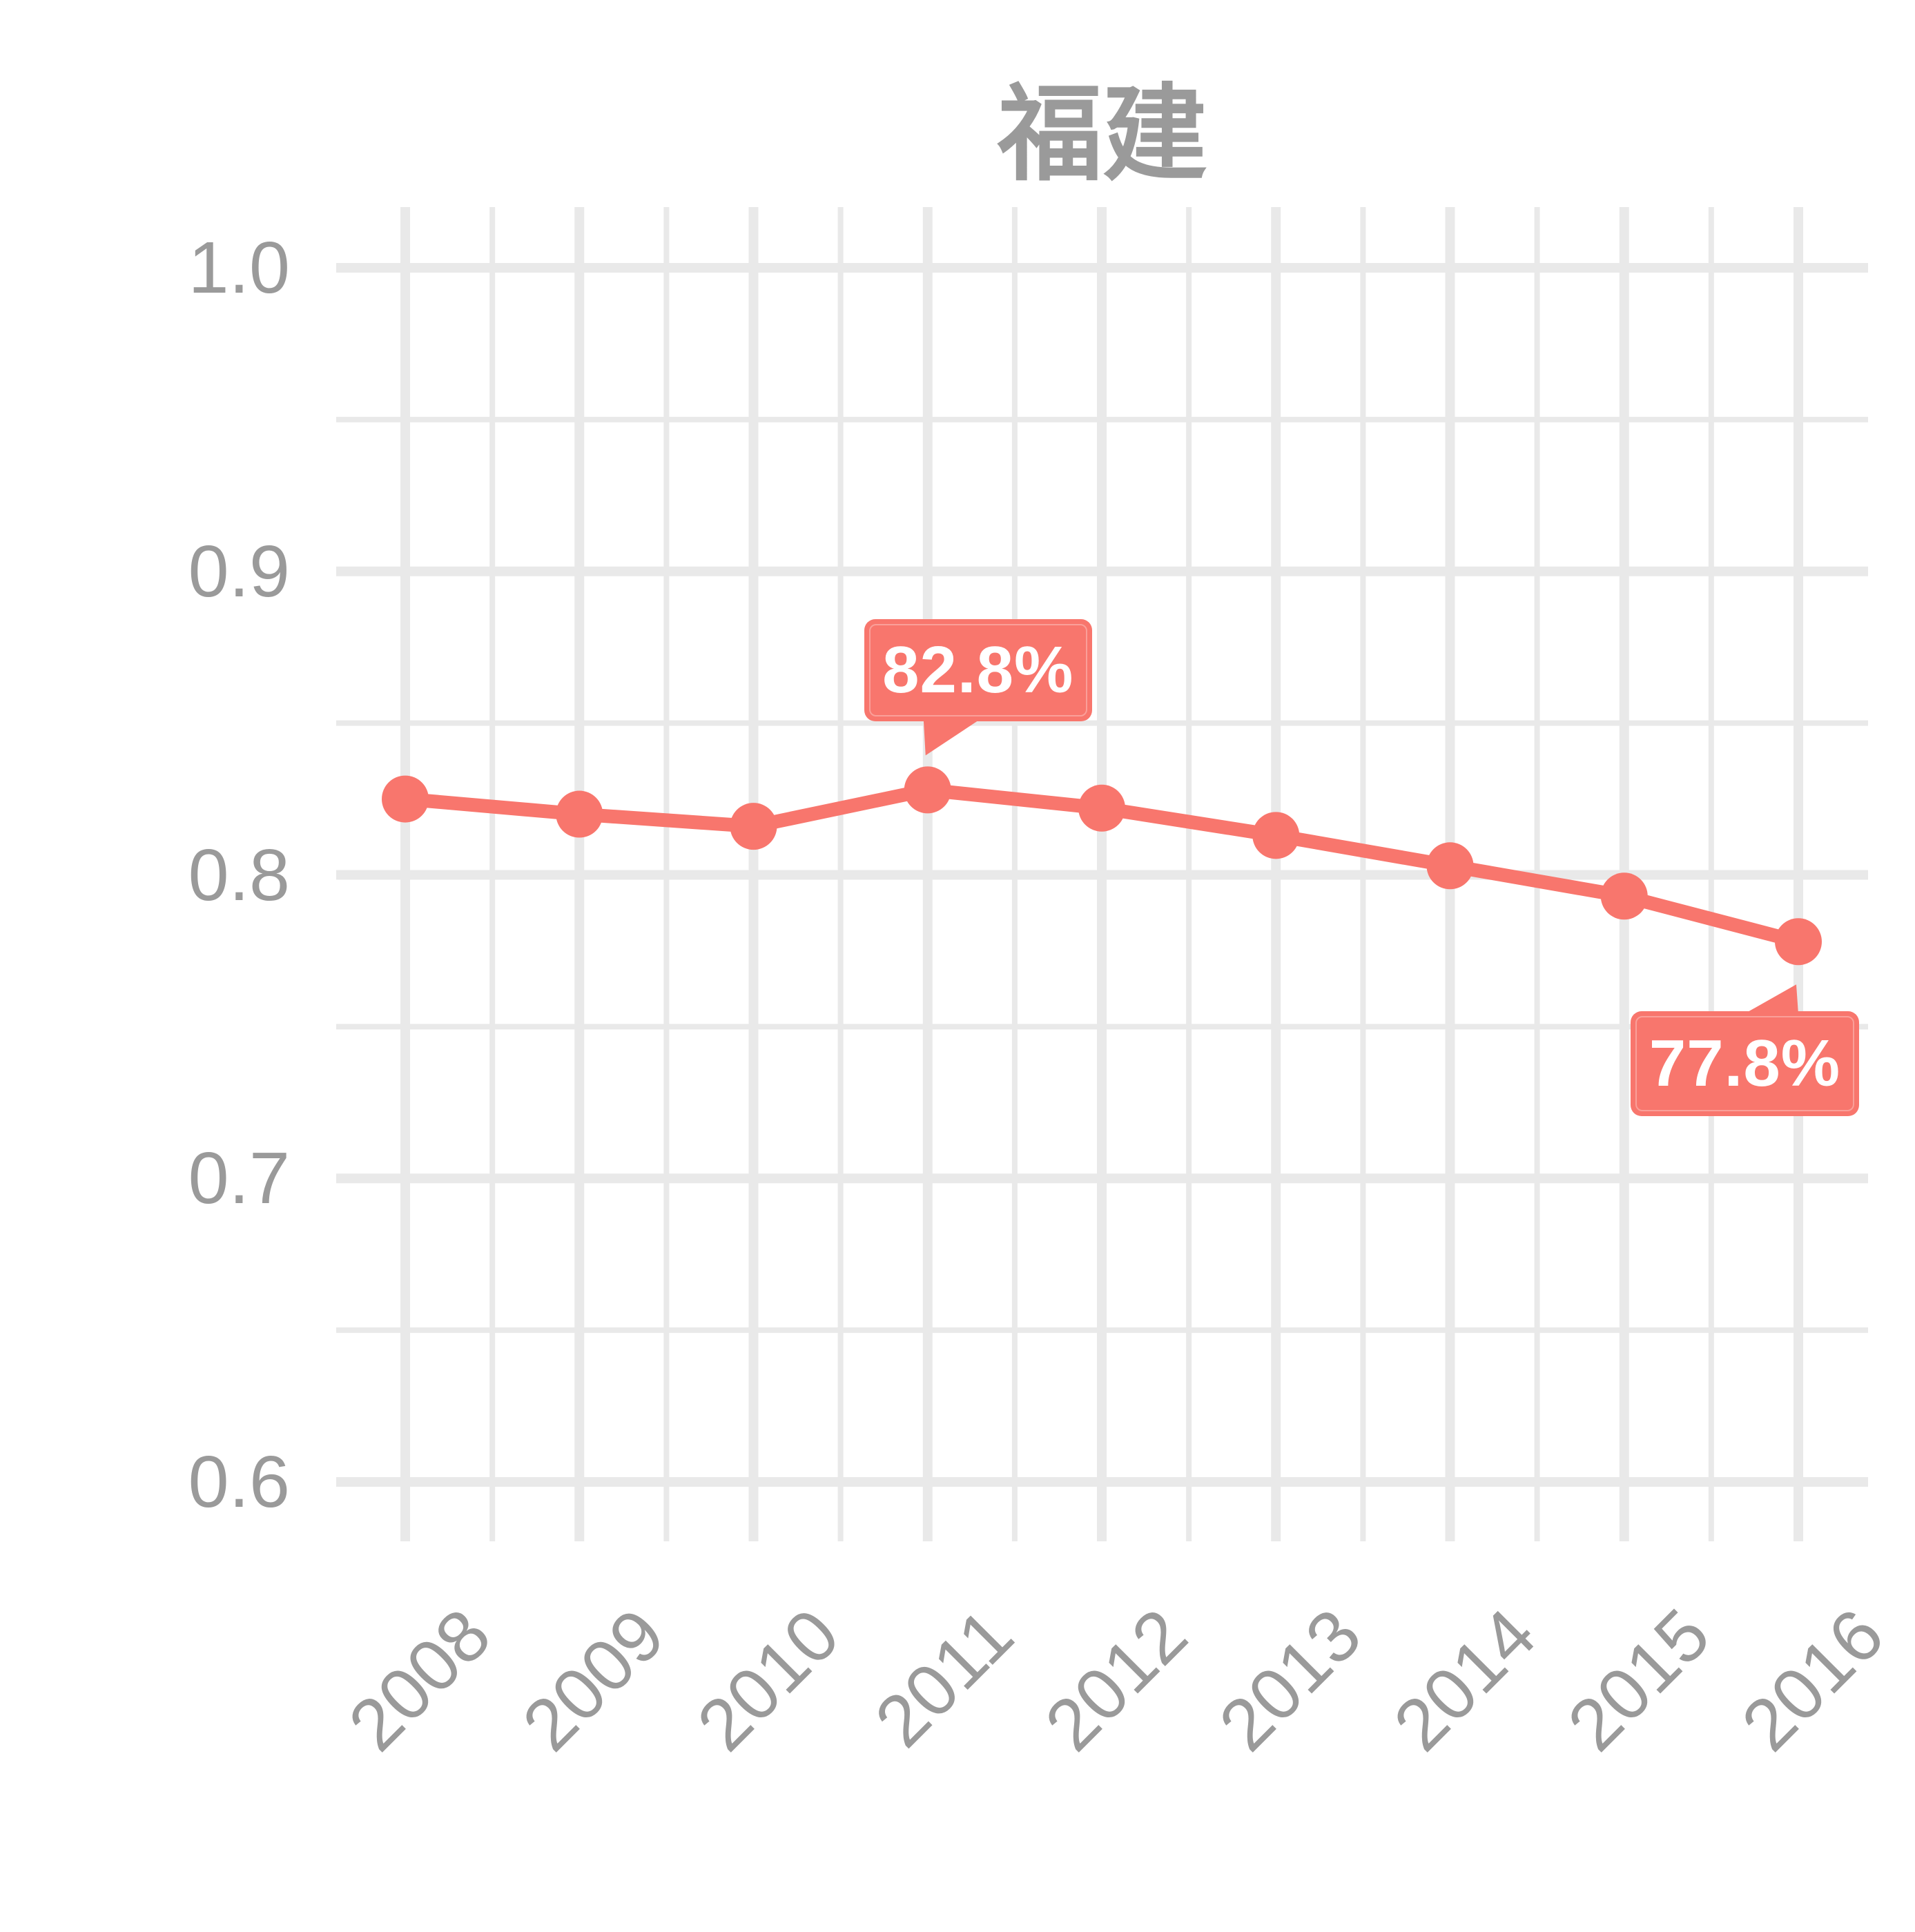 The image size is (1915, 1932). Describe the element at coordinates (569, 1679) in the screenshot. I see `x-tick-anchor: 2009` at that location.